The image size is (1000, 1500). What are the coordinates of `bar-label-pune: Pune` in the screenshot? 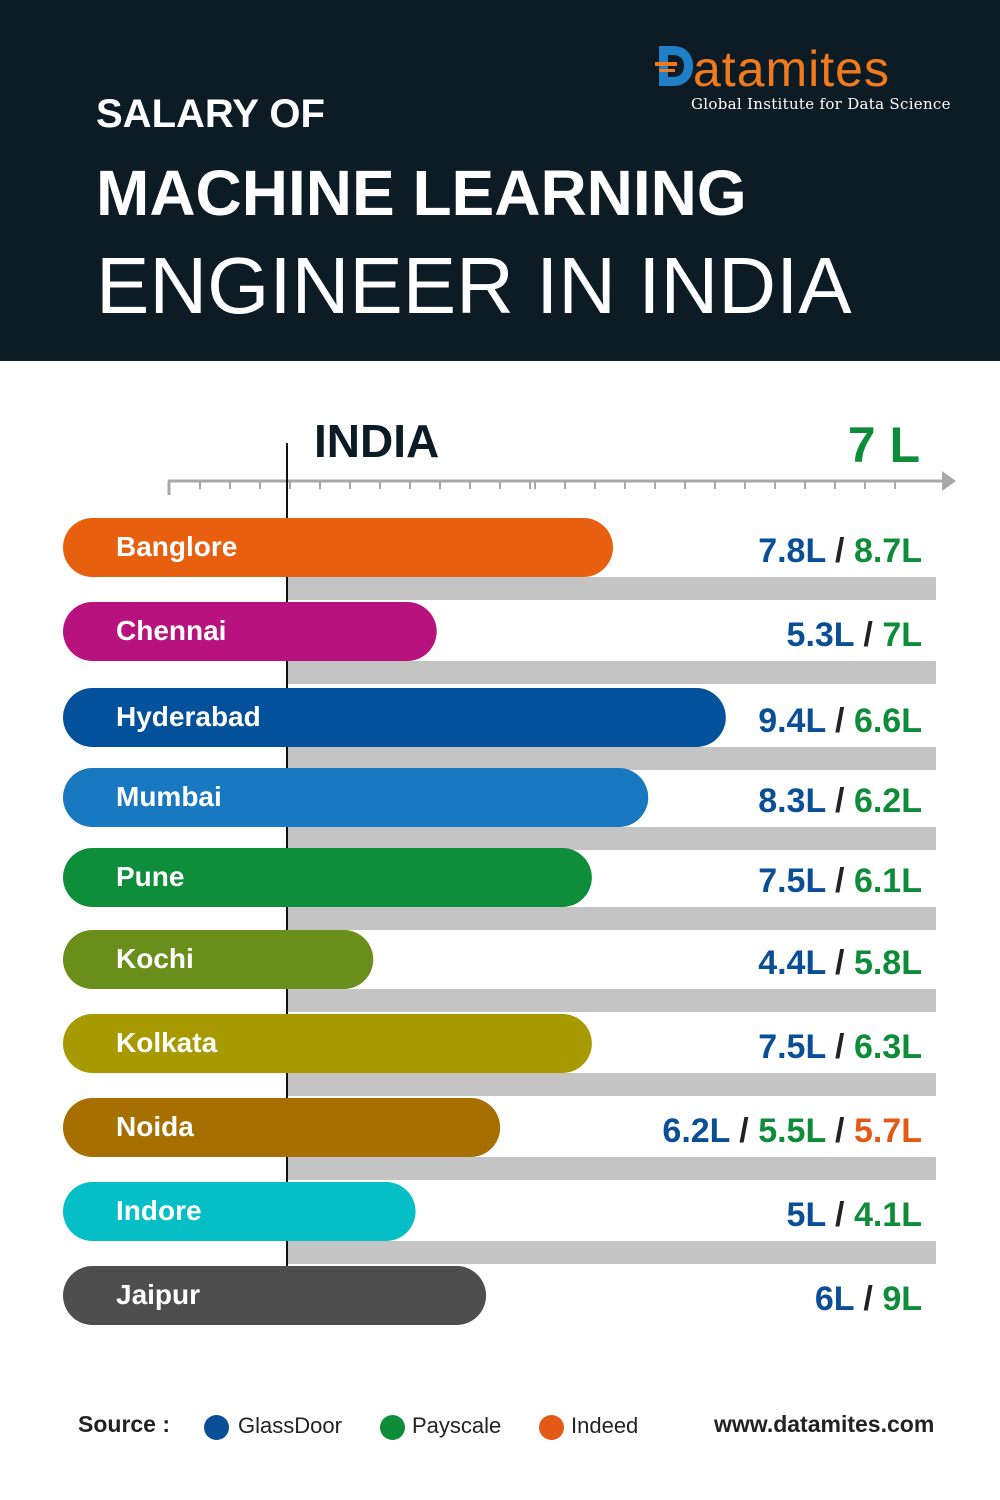 It's located at (150, 876).